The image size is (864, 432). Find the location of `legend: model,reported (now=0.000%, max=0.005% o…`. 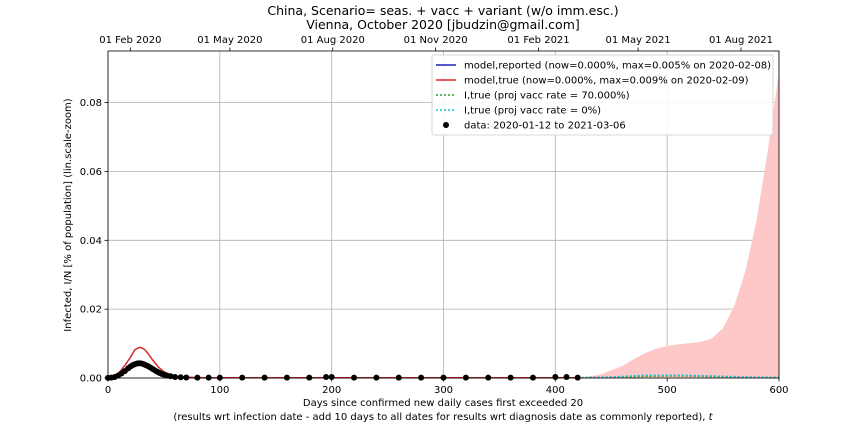

legend: model,reported (now=0.000%, max=0.005% o… is located at coordinates (602, 95).